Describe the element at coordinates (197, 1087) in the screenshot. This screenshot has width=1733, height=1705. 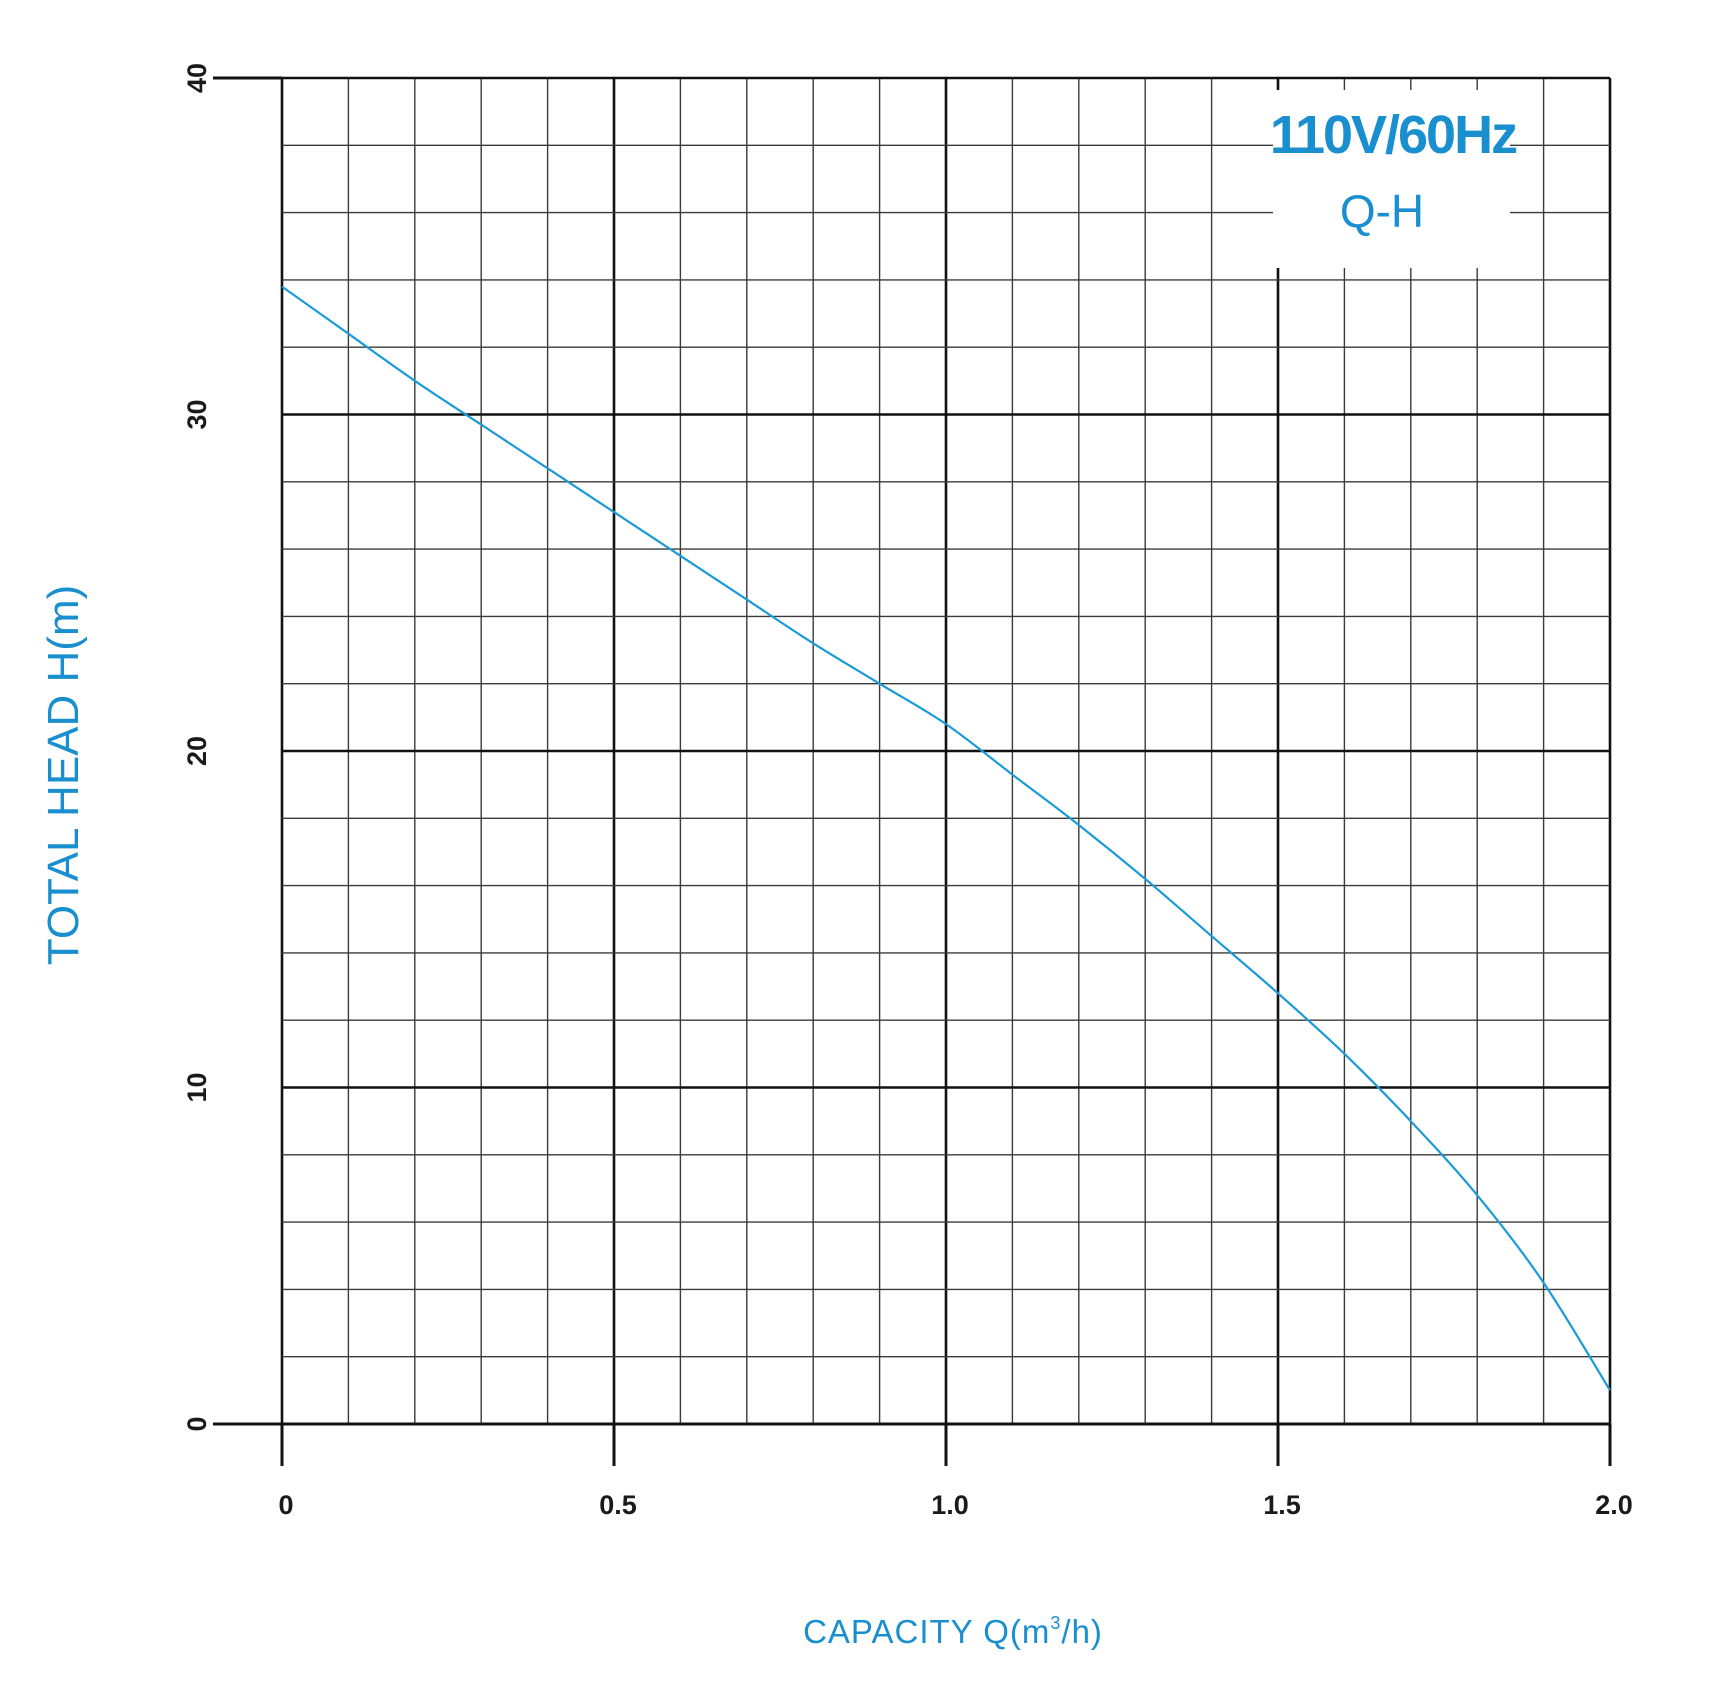
I see `y-tick-label: 10` at that location.